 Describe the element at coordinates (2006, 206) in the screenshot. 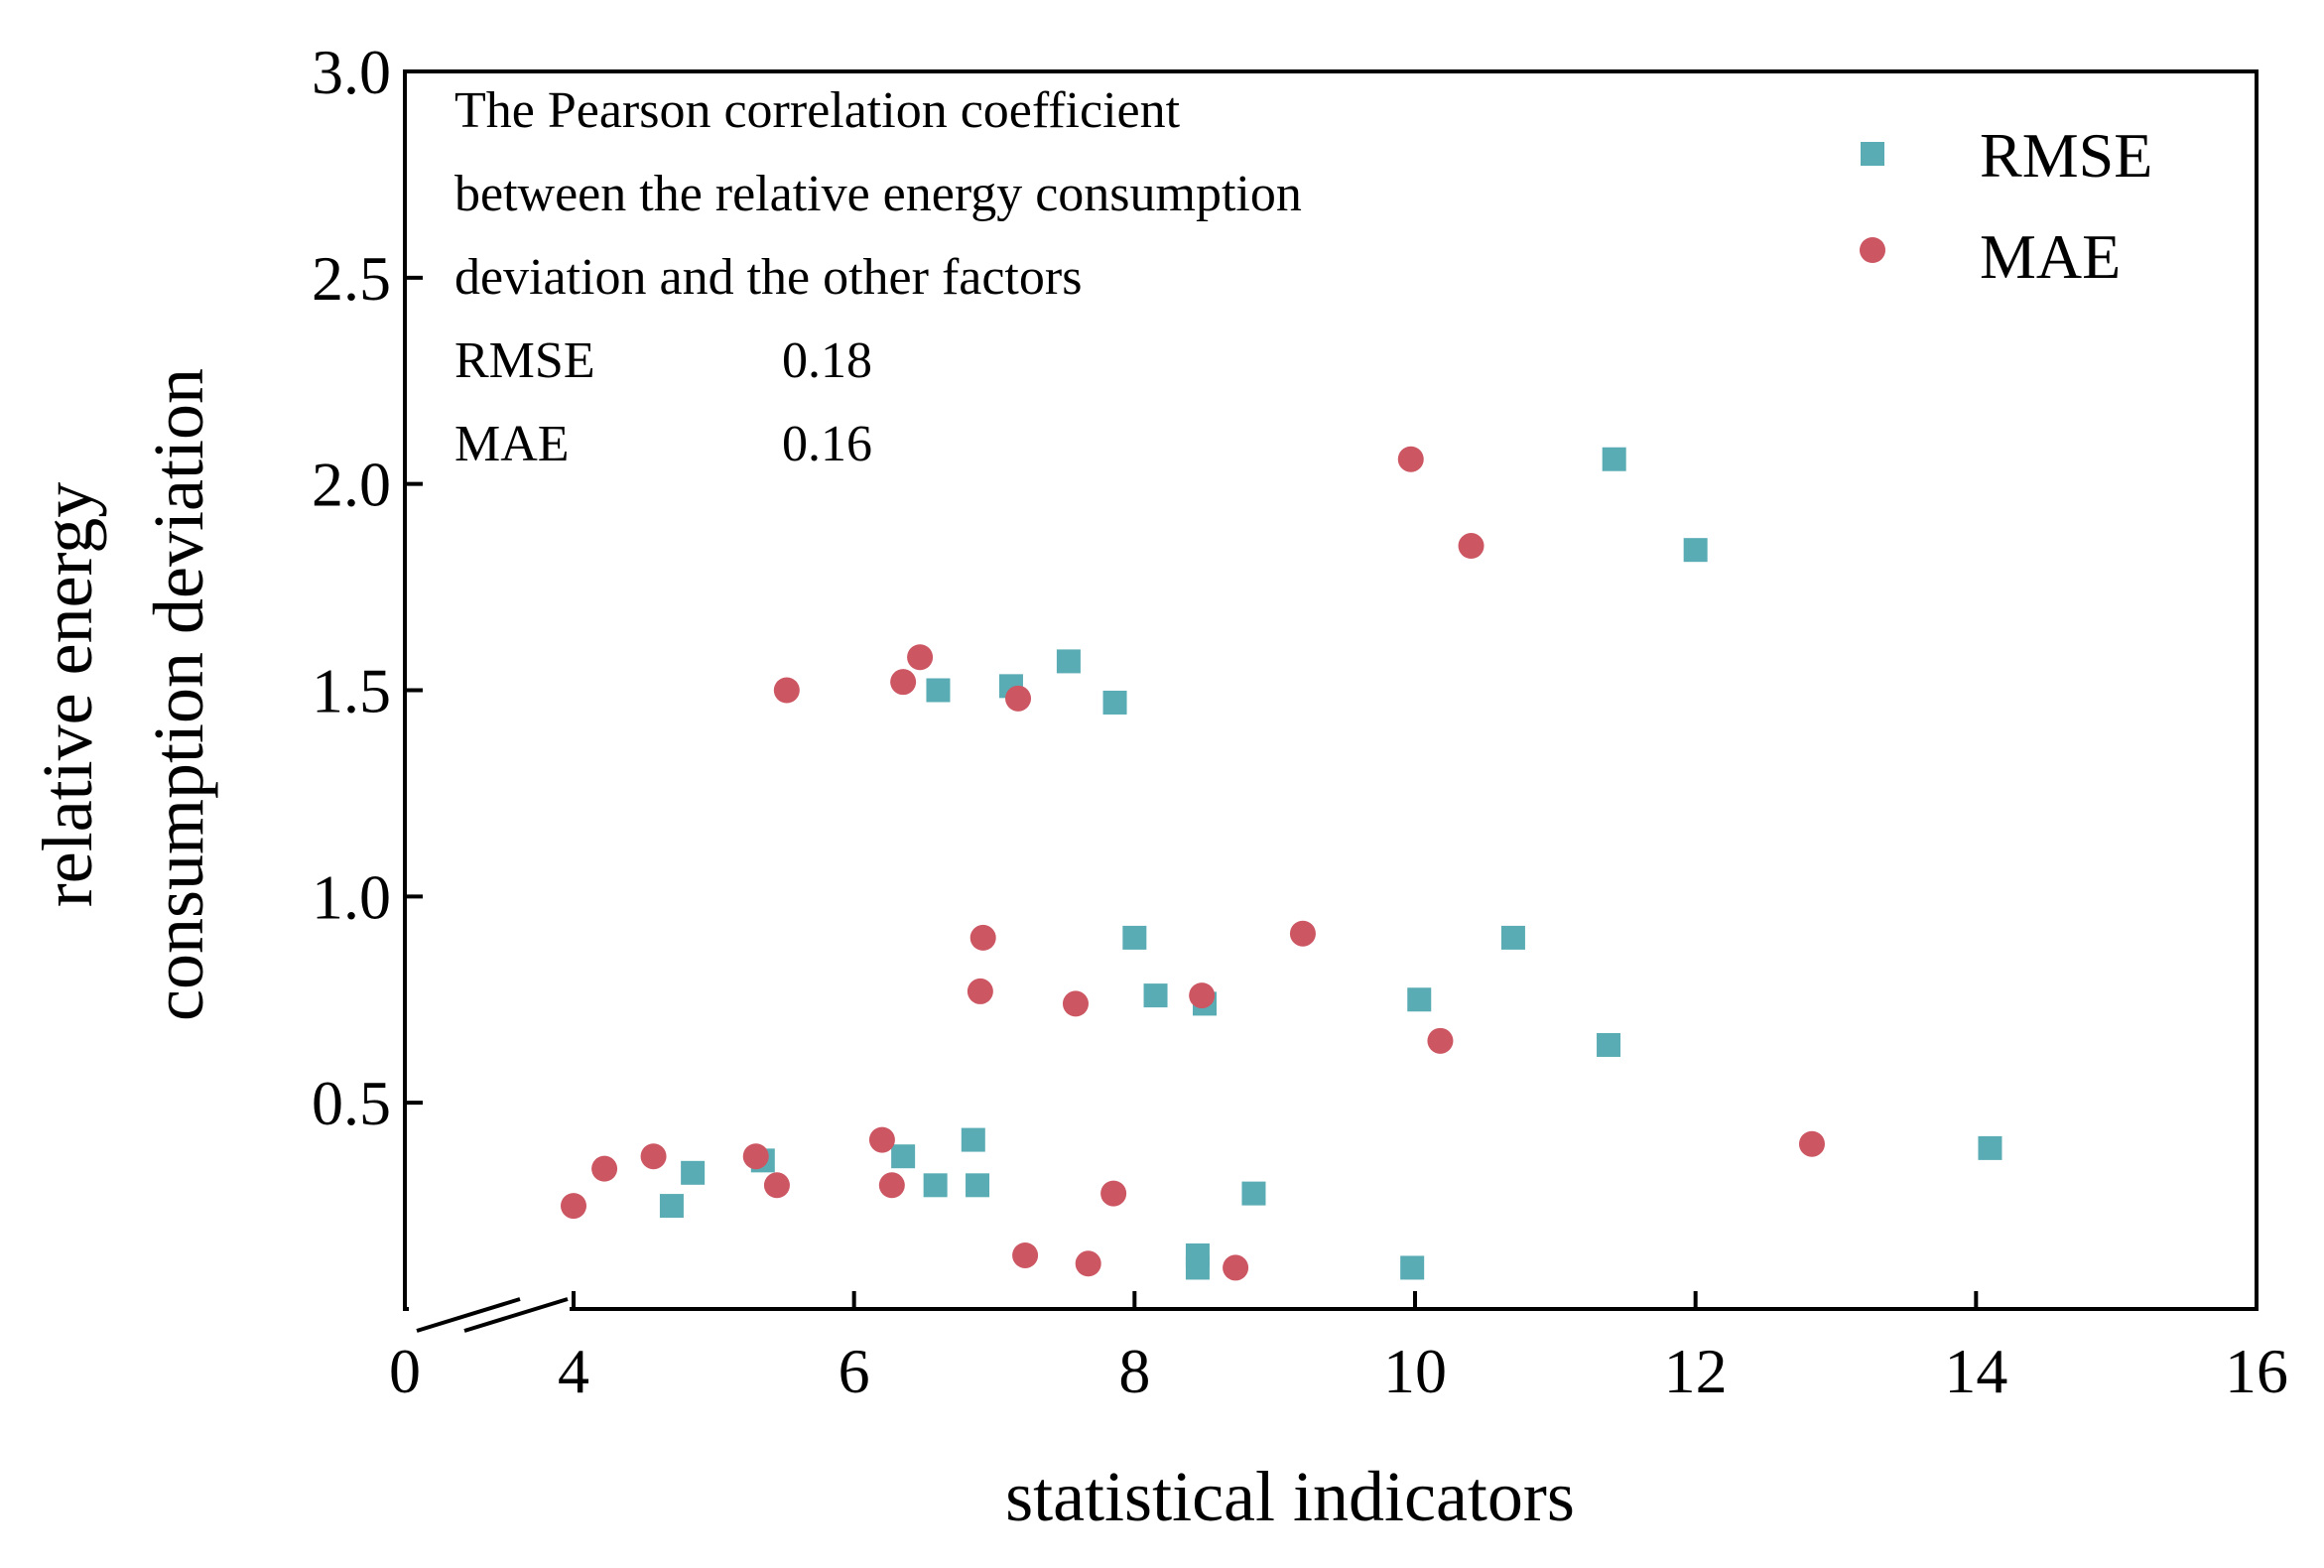

I see `legend: RMSE MAE` at that location.